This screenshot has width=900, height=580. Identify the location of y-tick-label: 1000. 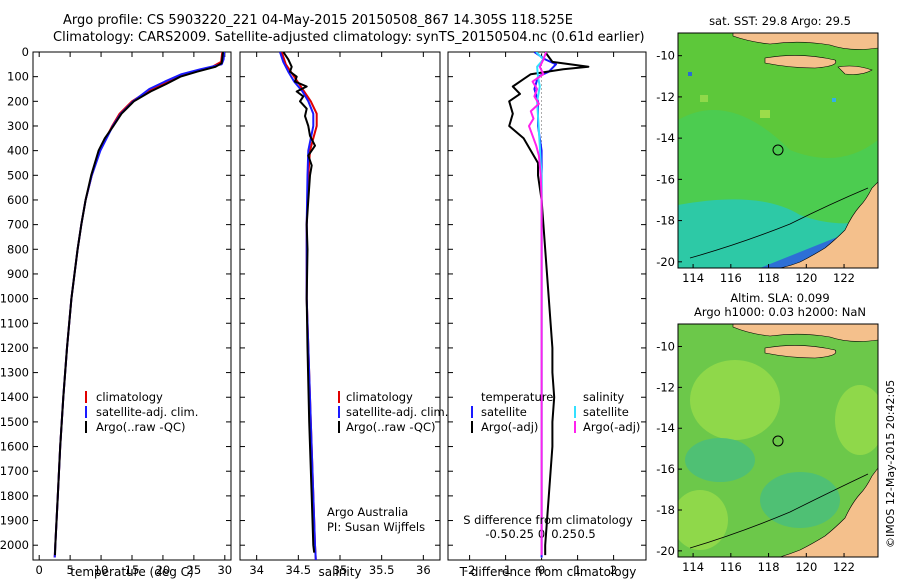
(14, 299).